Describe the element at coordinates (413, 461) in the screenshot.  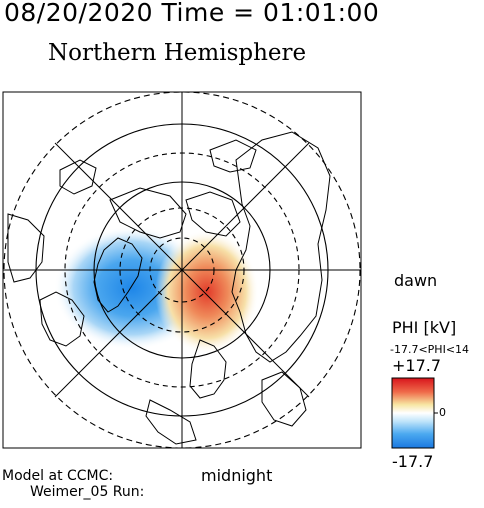
I see `colorbar-min-label: -17.7` at that location.